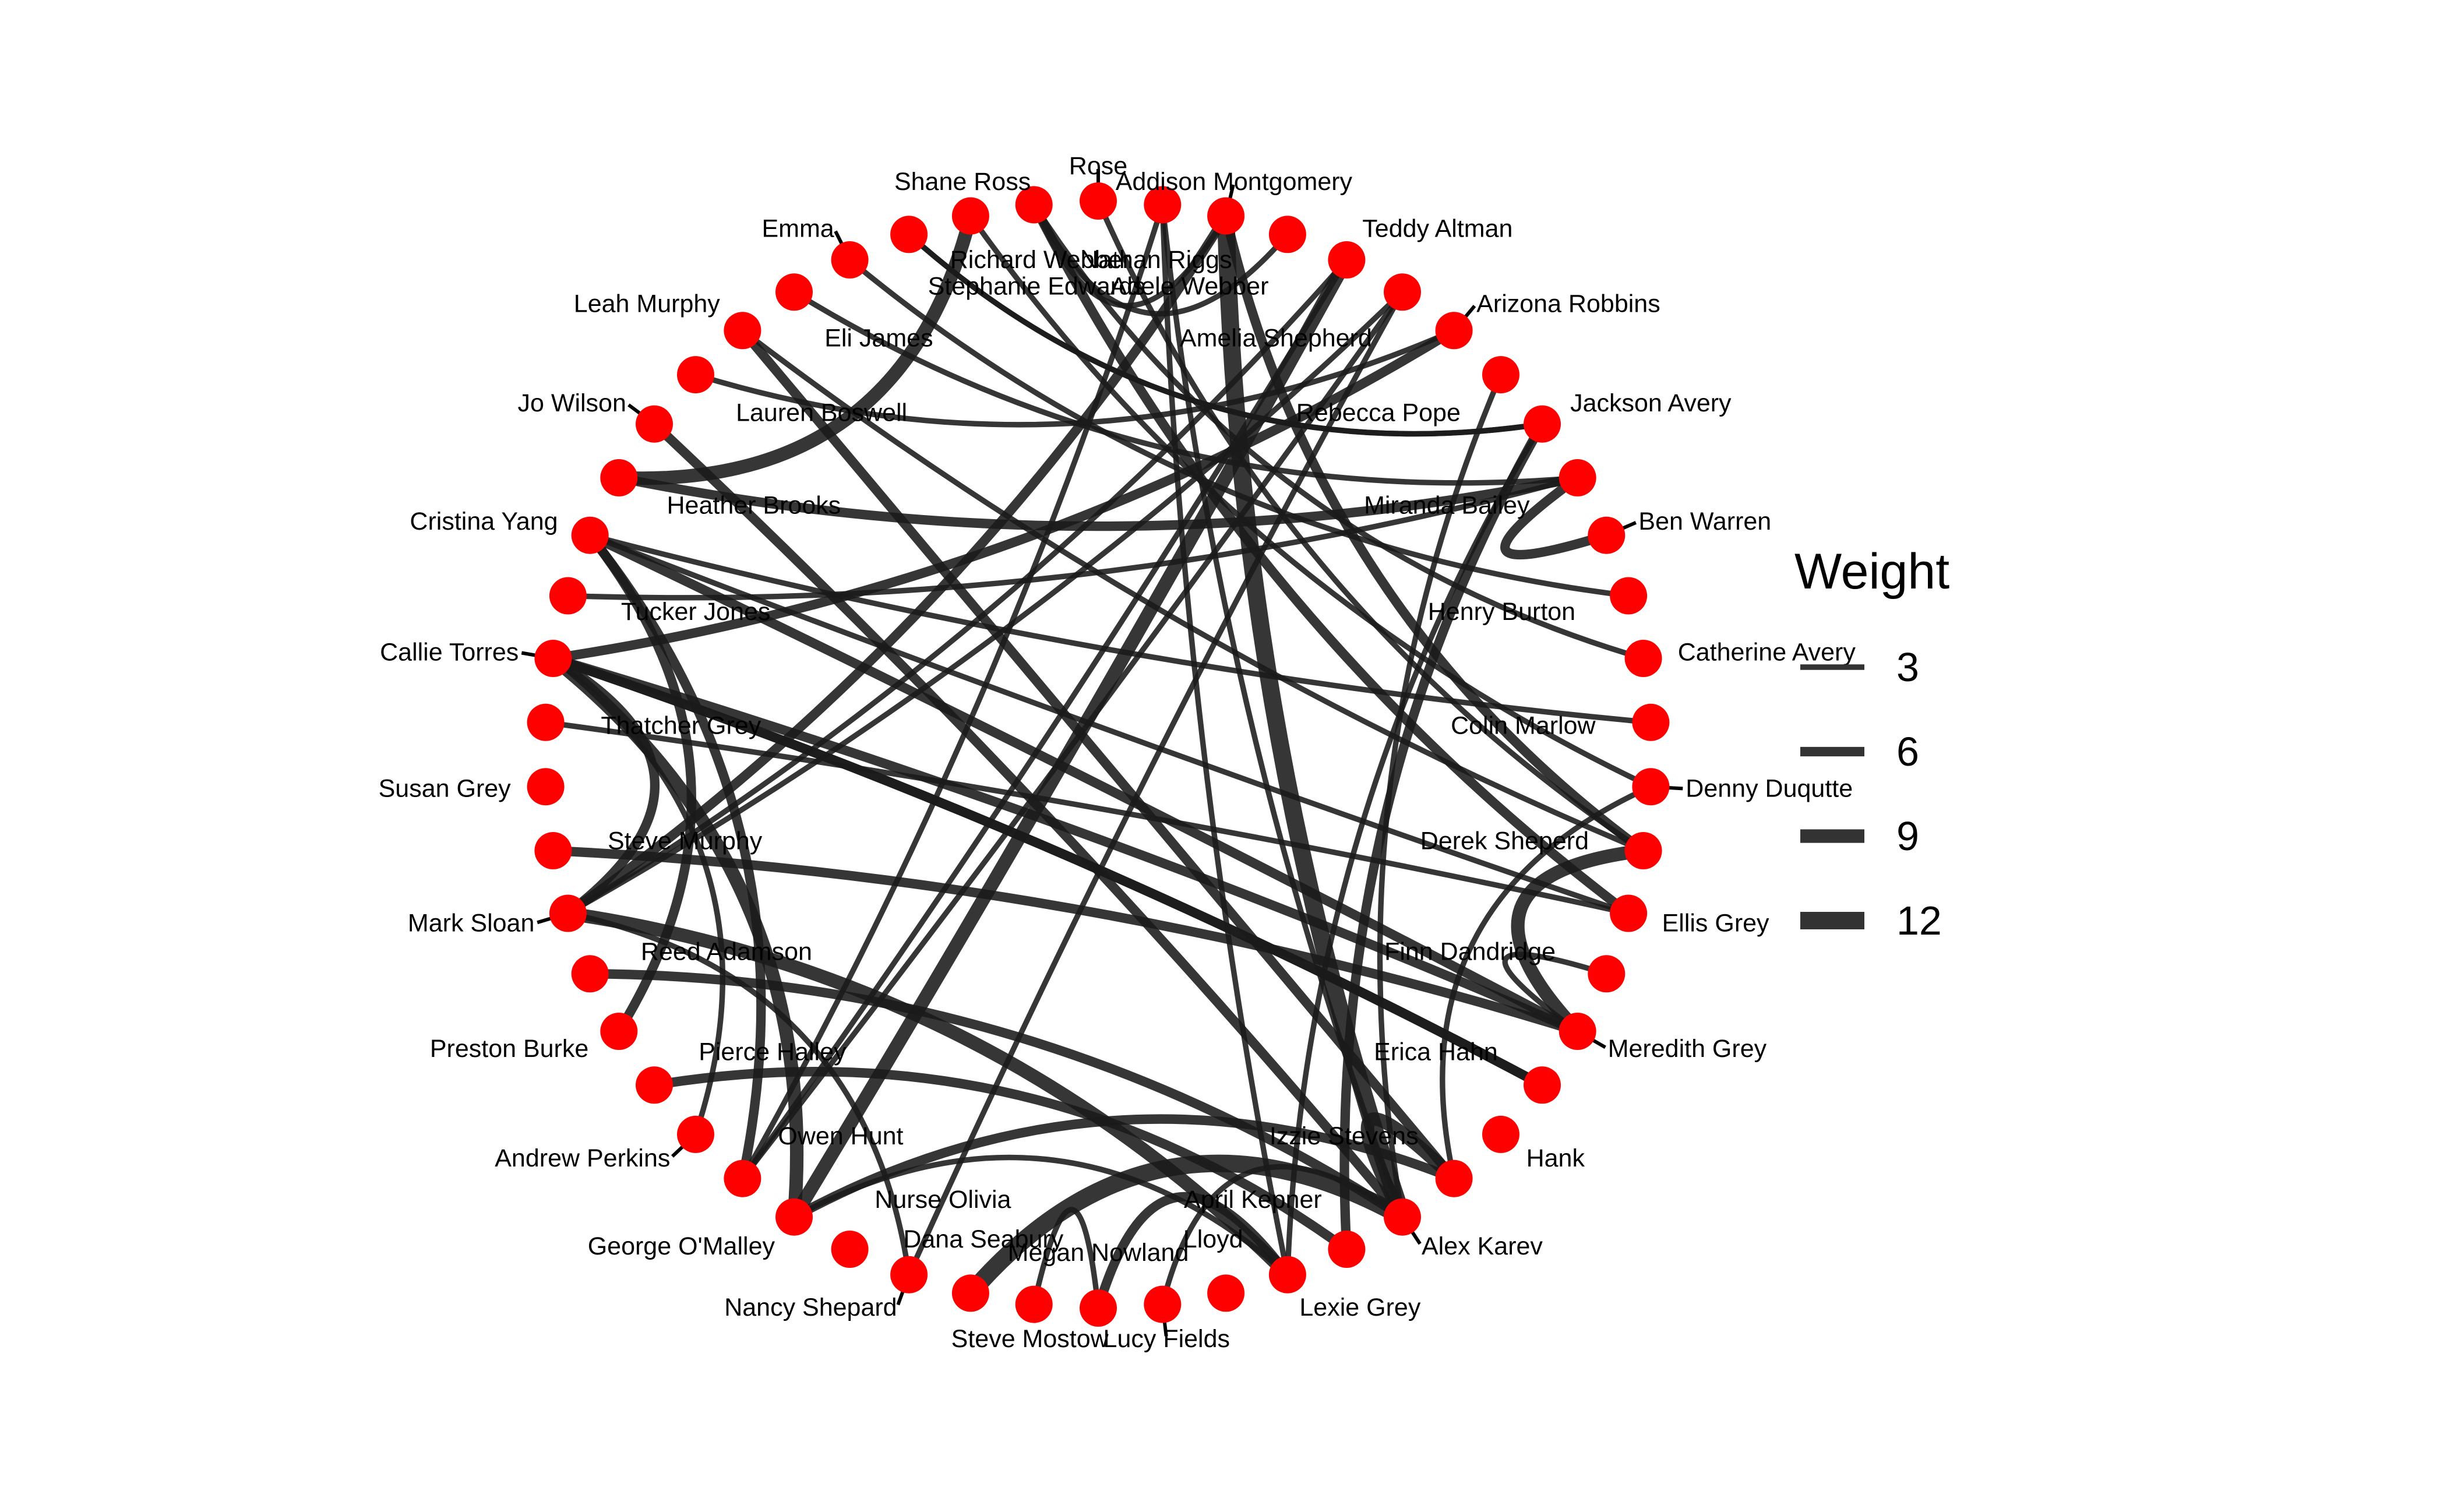 Image resolution: width=2447 pixels, height=1512 pixels. I want to click on node-label-ben-warren: Ben Warren, so click(1704, 521).